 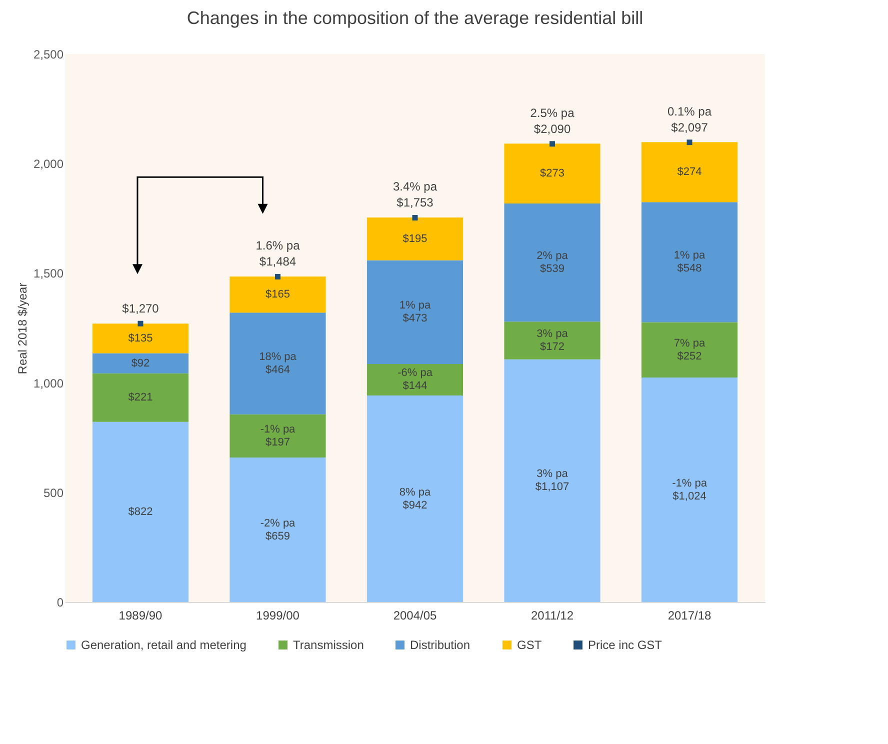 I want to click on text: 3% pa $1,107, so click(x=552, y=481).